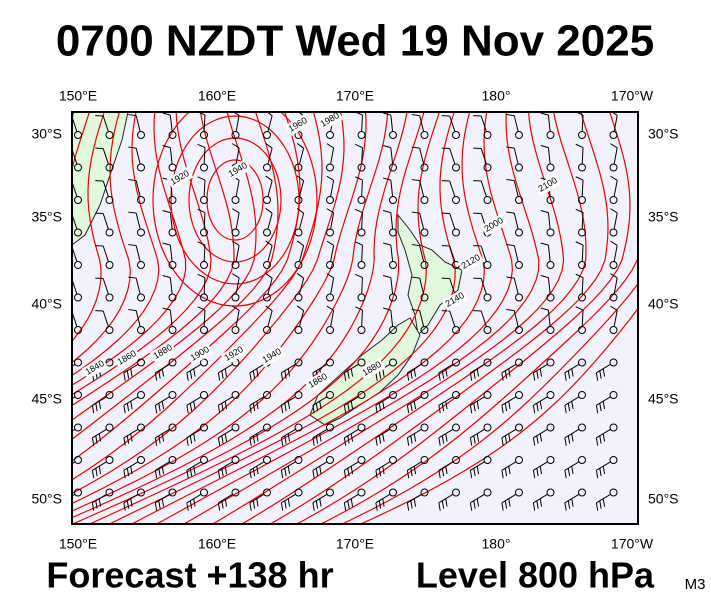 Image resolution: width=711 pixels, height=605 pixels. Describe the element at coordinates (189, 575) in the screenshot. I see `forecast-label: Forecast +138 hr` at that location.